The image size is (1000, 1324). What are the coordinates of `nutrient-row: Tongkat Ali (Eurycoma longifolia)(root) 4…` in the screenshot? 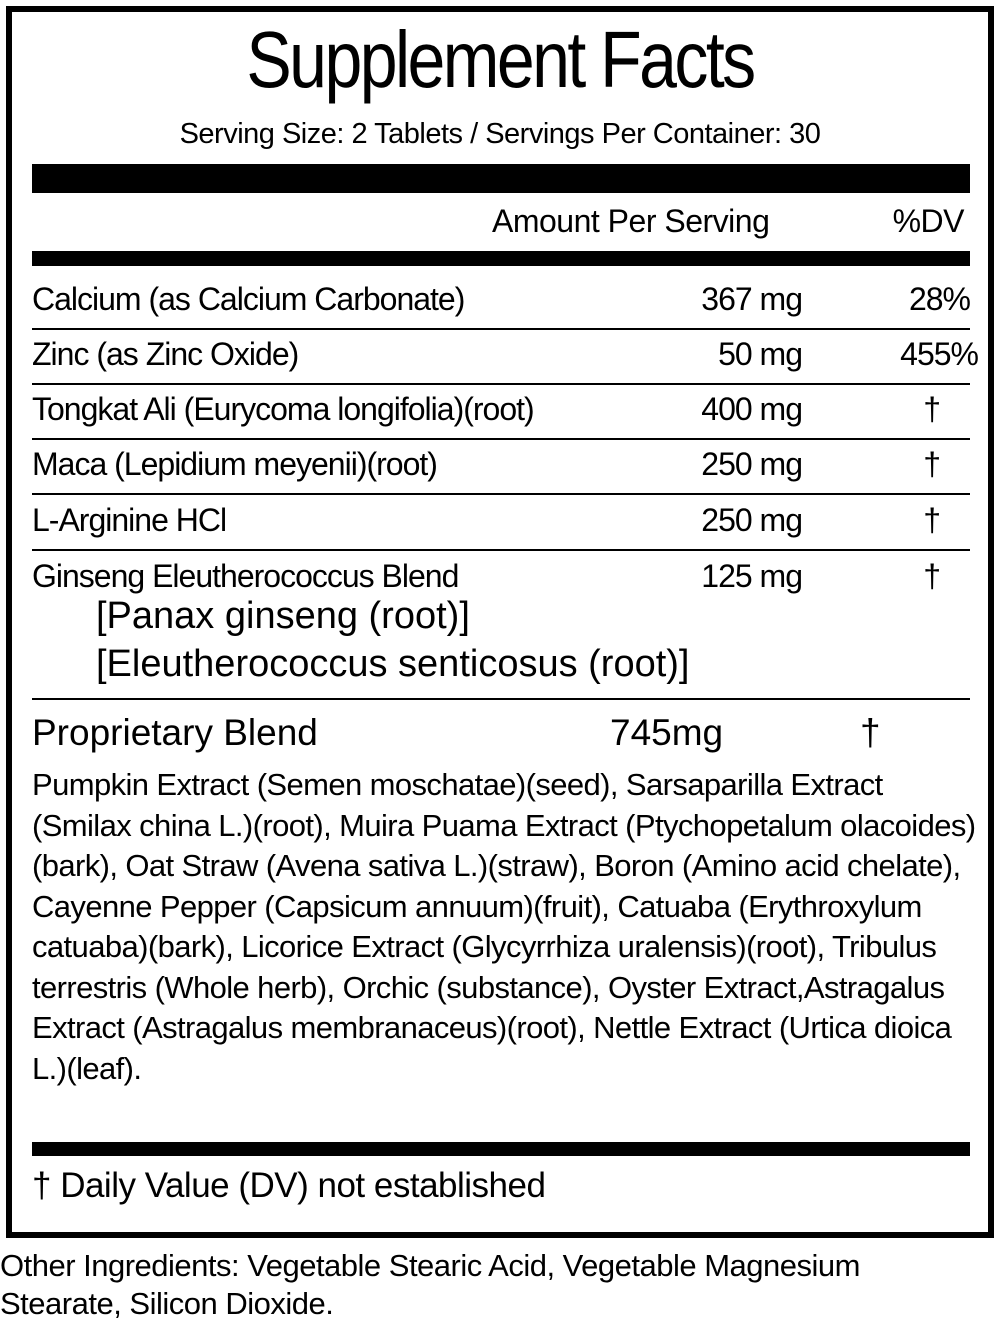 It's located at (501, 411).